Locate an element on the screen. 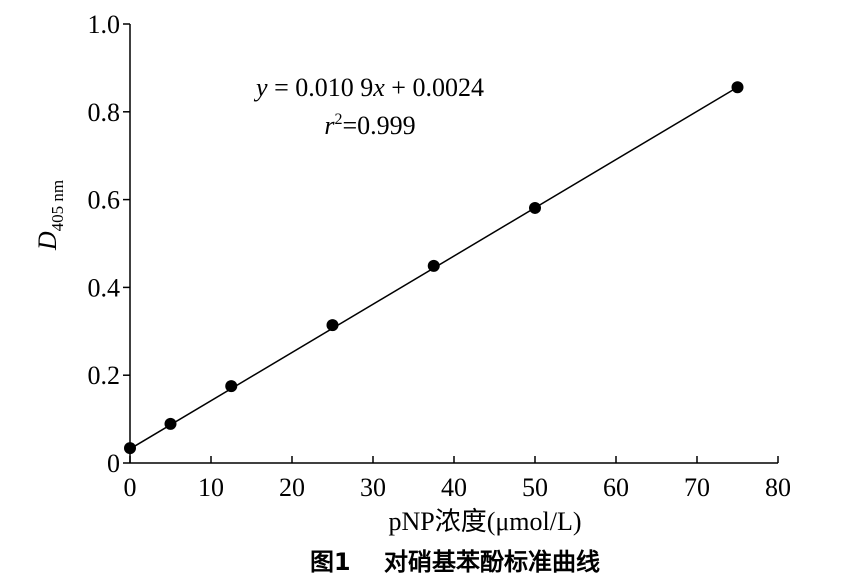 This screenshot has height=588, width=849. r-part: 2 is located at coordinates (338, 119).